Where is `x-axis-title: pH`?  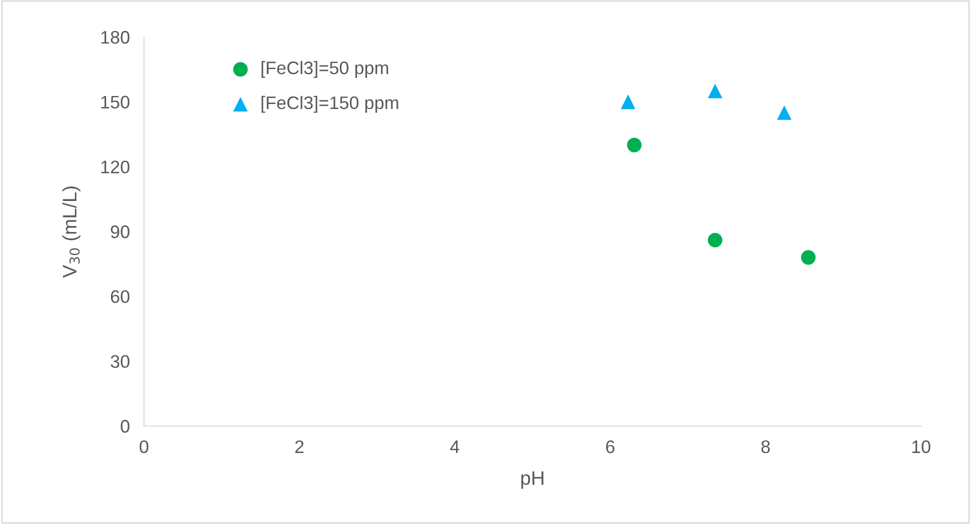
x-axis-title: pH is located at coordinates (532, 480).